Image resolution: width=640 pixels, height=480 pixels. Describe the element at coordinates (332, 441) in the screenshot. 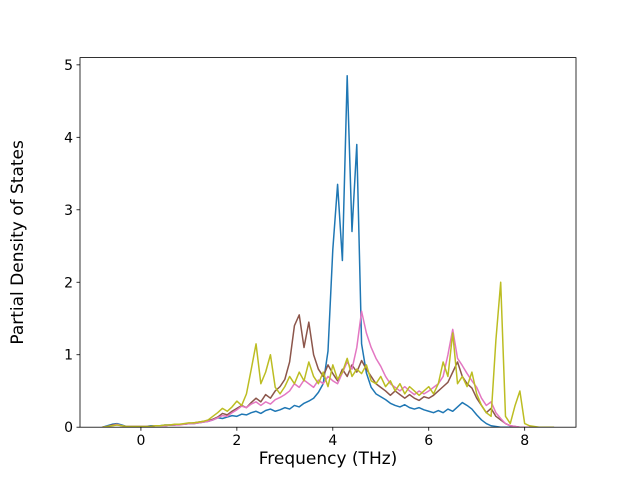

I see `x-tick-label: 4` at that location.